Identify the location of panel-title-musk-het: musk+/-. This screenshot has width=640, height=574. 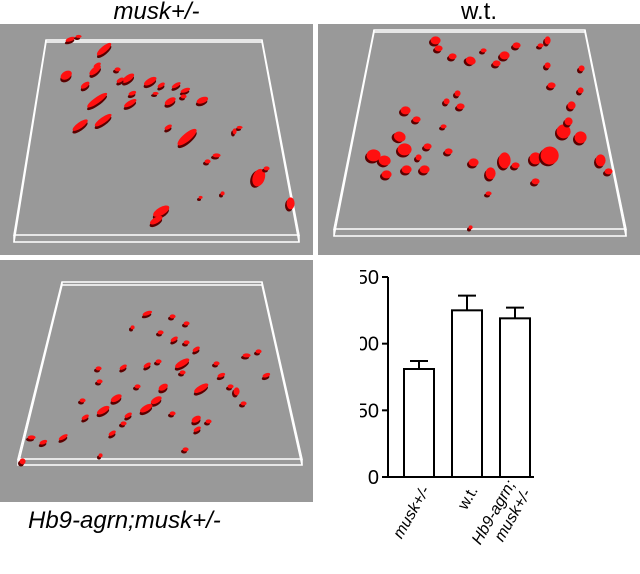
(156, 12).